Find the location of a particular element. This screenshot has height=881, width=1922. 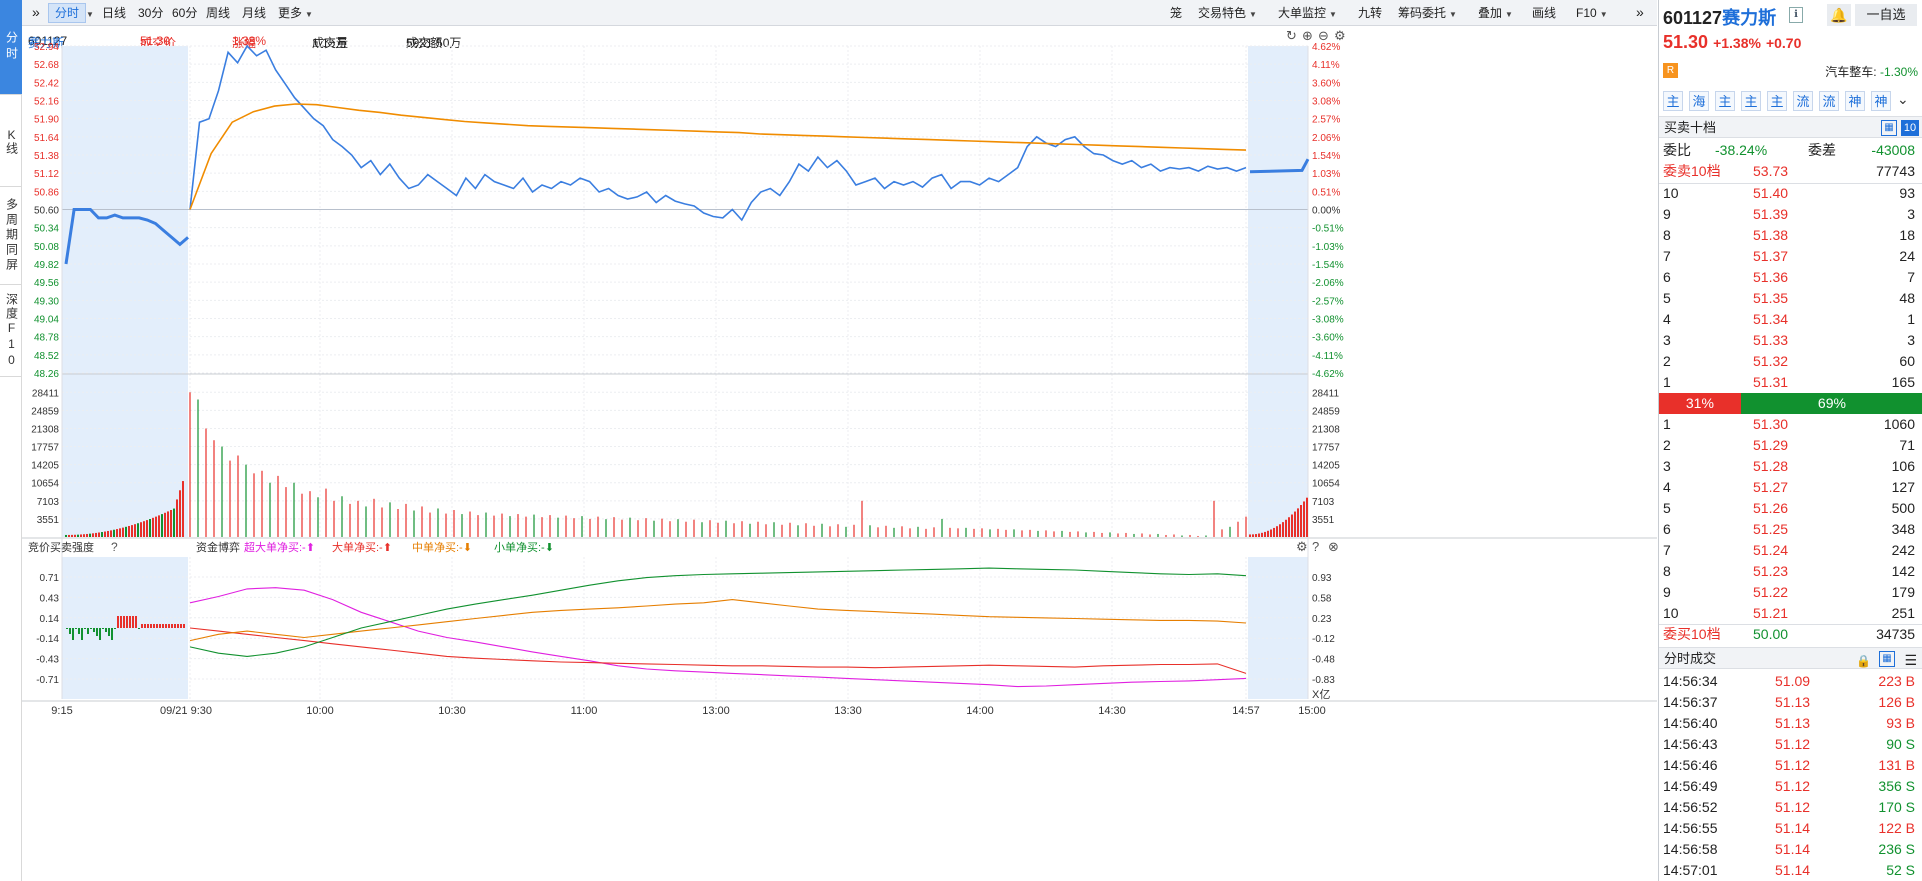

feature-tag: 海 is located at coordinates (1699, 101).